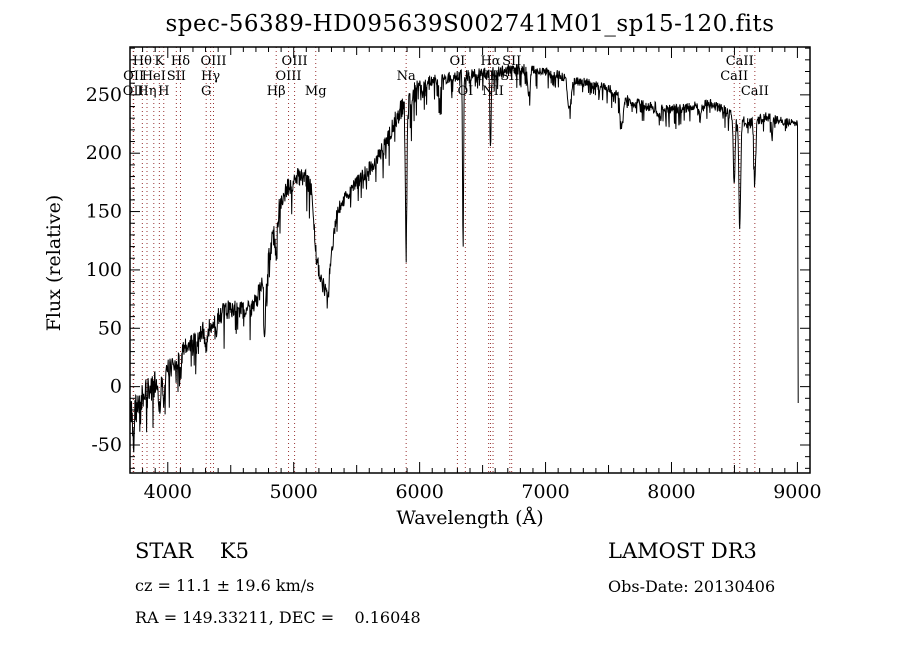 The height and width of the screenshot is (649, 900). I want to click on spectral-line-label: Hθ, so click(142, 61).